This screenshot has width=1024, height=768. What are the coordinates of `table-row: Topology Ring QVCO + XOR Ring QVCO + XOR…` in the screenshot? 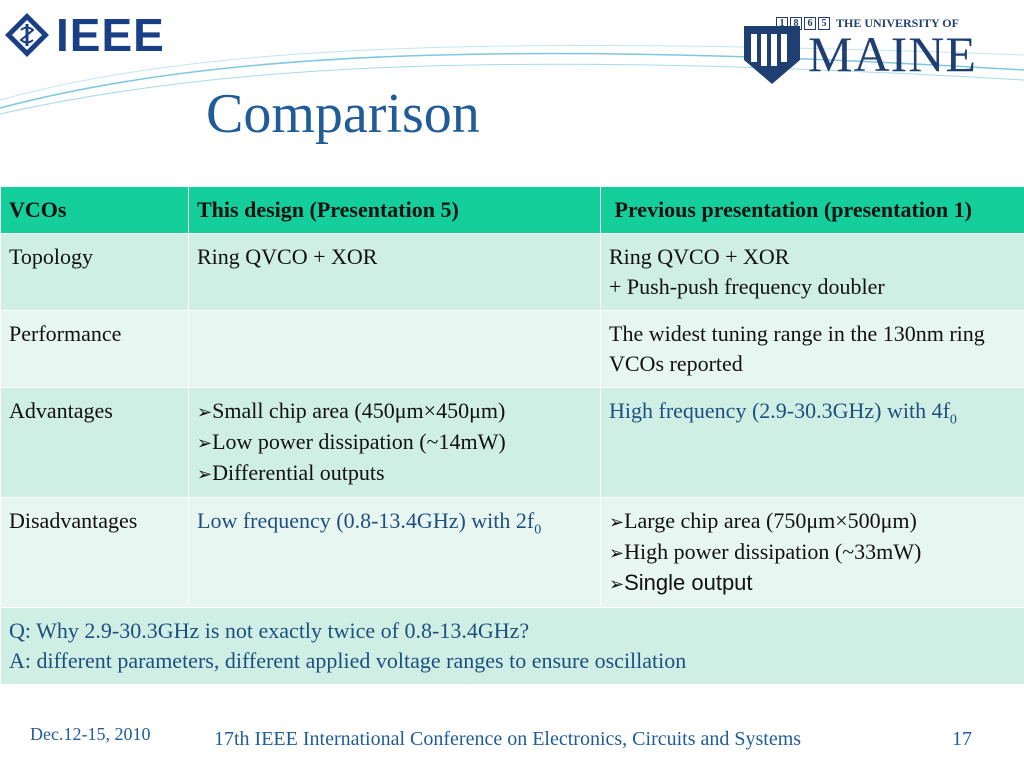 It's located at (512, 272).